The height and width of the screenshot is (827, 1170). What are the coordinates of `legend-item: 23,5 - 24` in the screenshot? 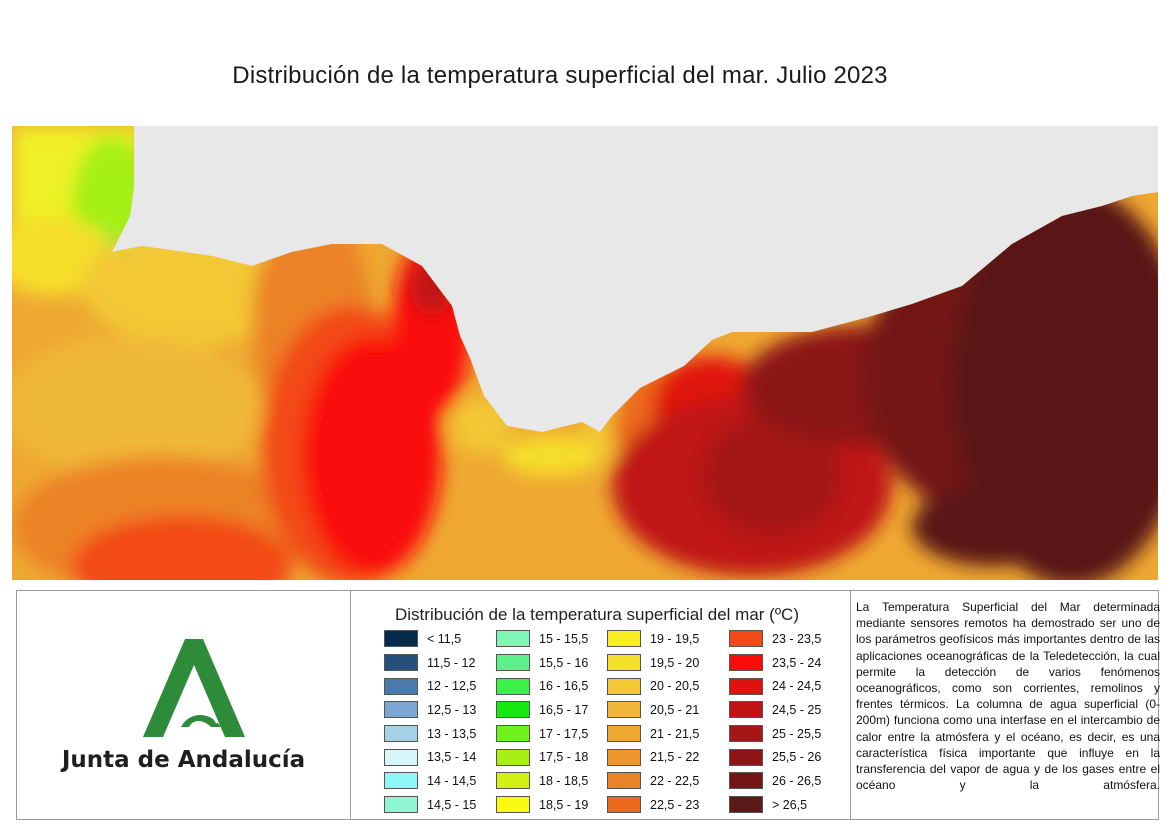 It's located at (775, 663).